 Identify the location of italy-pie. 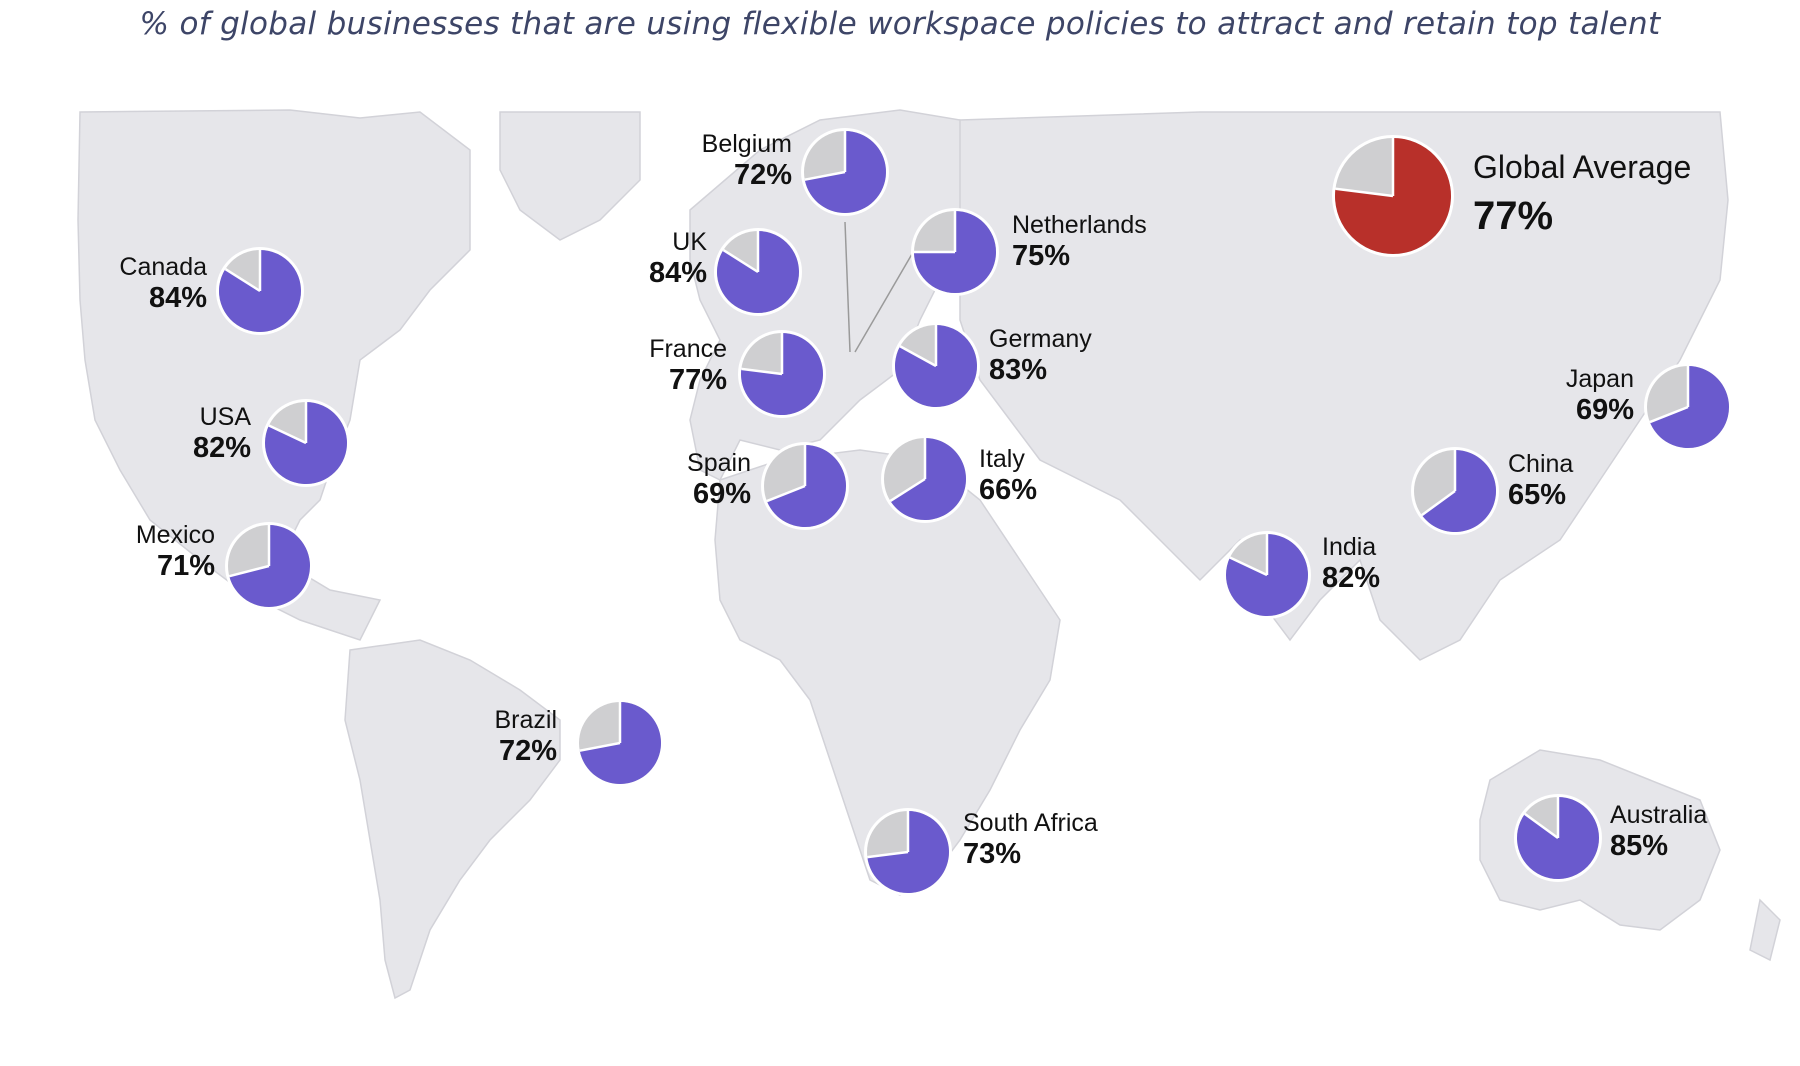
(925, 479).